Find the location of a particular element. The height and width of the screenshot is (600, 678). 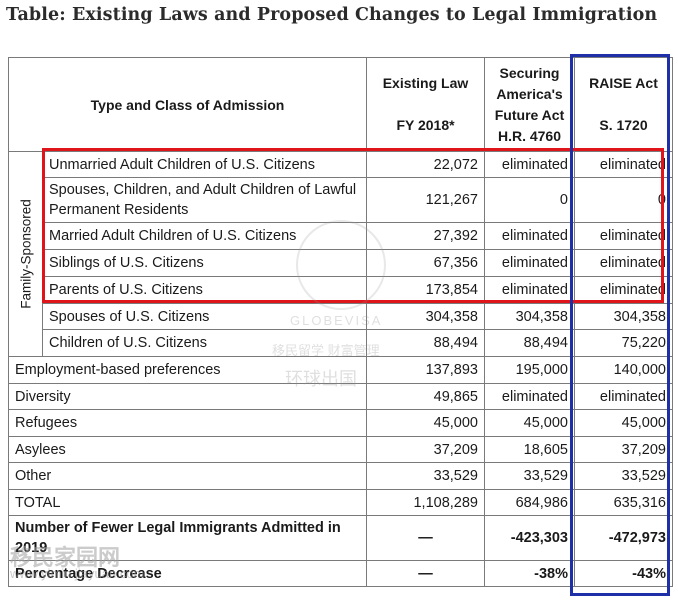

header-raise-label: RAISE Act is located at coordinates (623, 83).